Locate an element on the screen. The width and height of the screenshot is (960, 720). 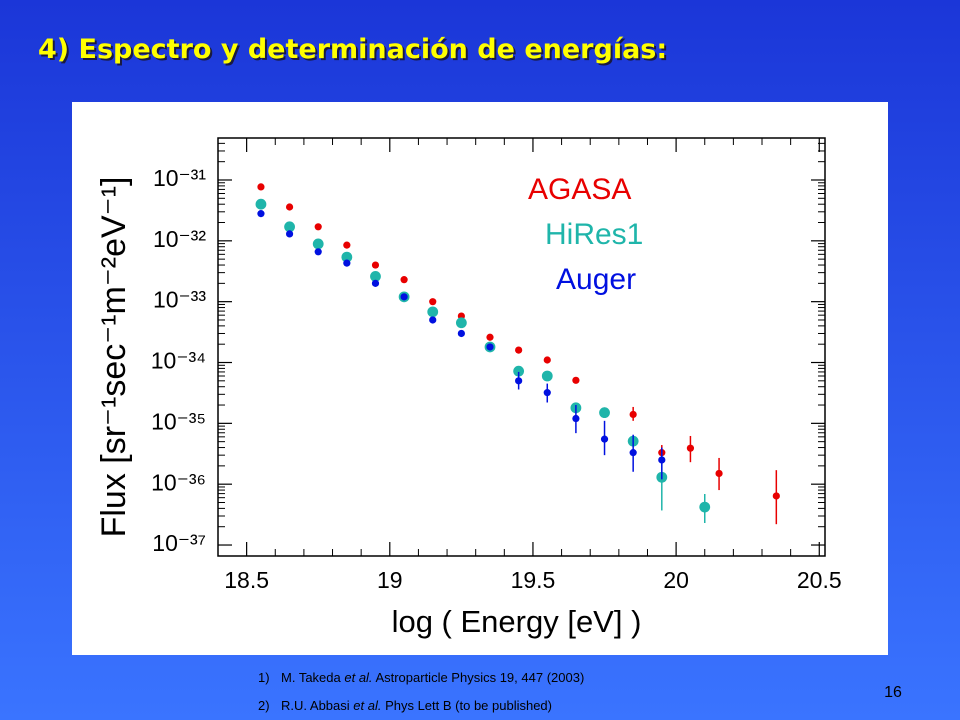
x-tick-label: 18.5 is located at coordinates (246, 580).